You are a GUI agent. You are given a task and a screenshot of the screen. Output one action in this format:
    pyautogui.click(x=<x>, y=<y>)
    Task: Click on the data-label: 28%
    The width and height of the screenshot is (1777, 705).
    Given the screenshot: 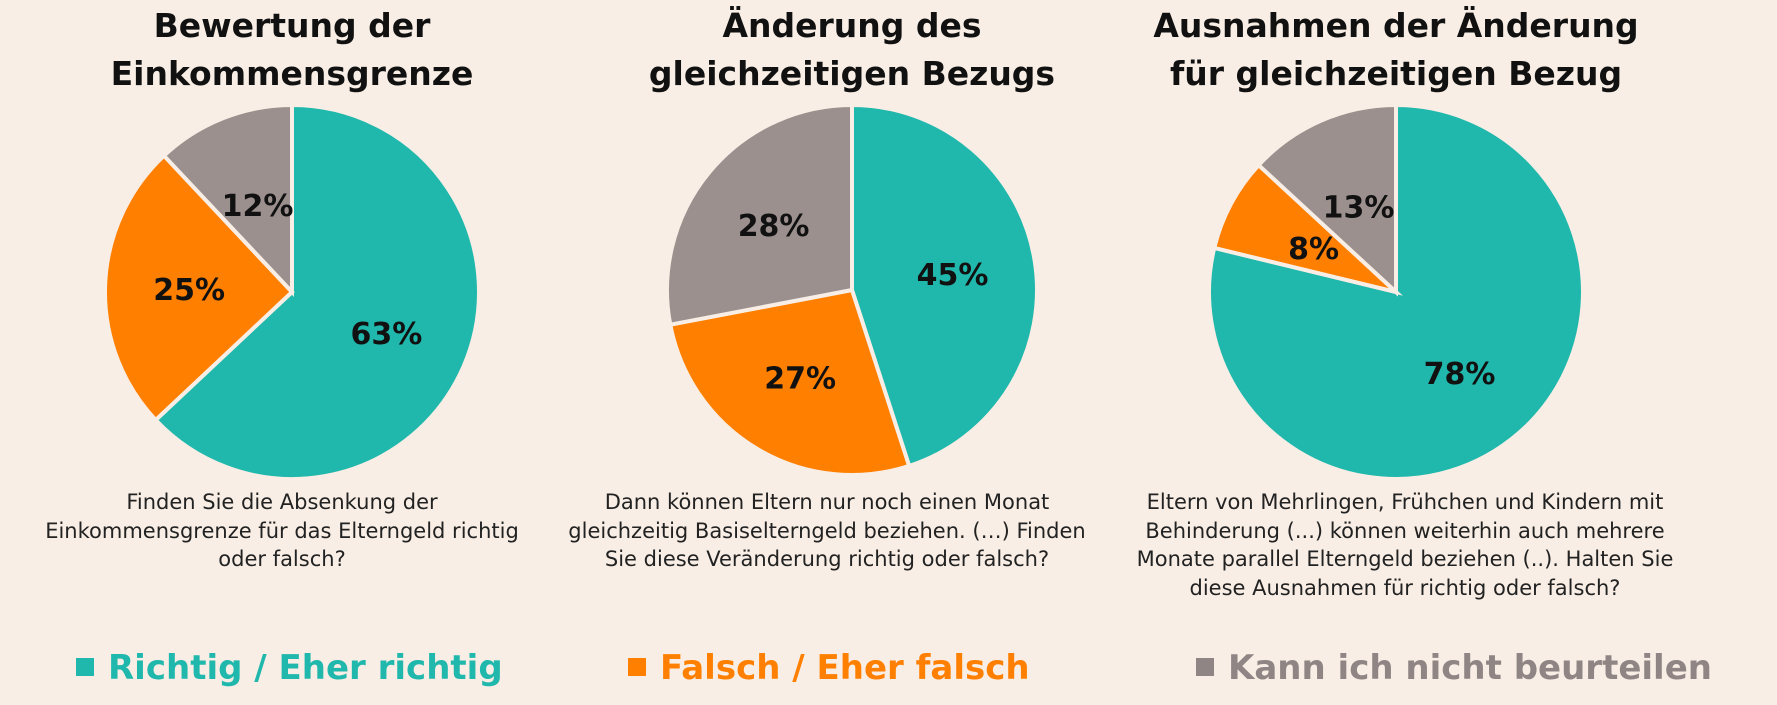 What is the action you would take?
    pyautogui.click(x=774, y=226)
    